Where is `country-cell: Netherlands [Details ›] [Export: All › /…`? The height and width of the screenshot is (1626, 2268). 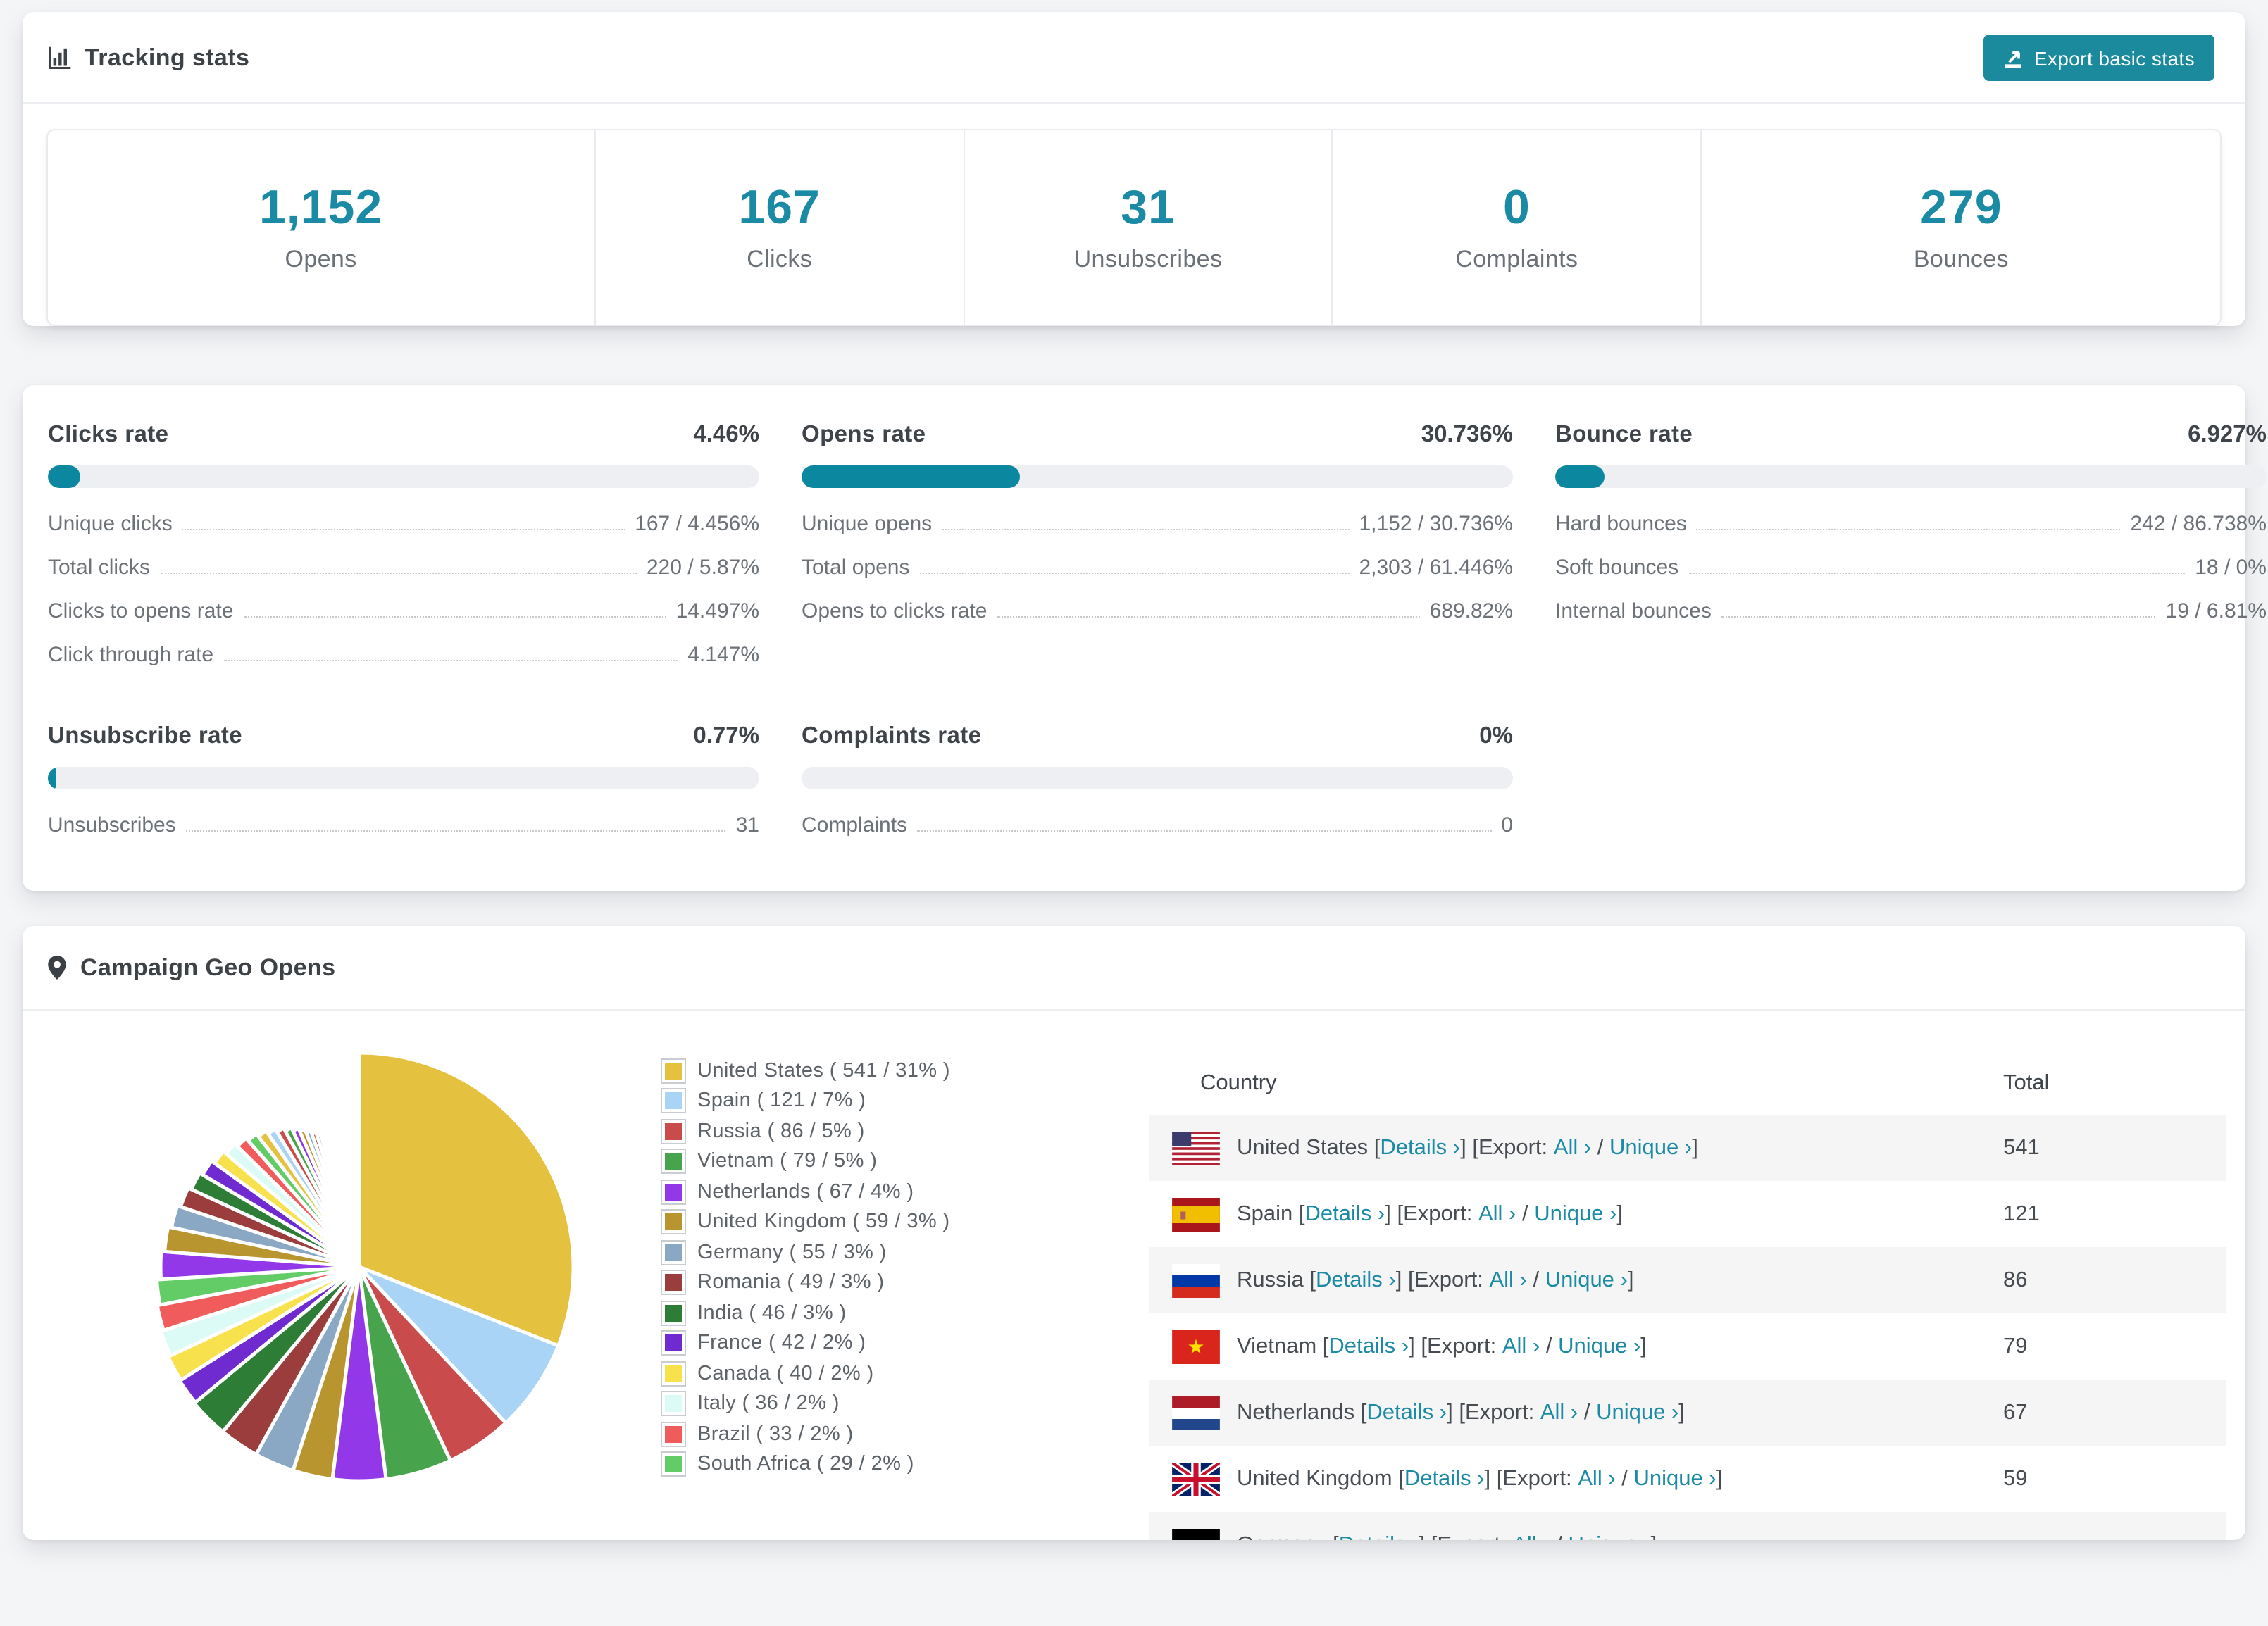
country-cell: Netherlands [Details ›] [Export: All › /… is located at coordinates (1576, 1413).